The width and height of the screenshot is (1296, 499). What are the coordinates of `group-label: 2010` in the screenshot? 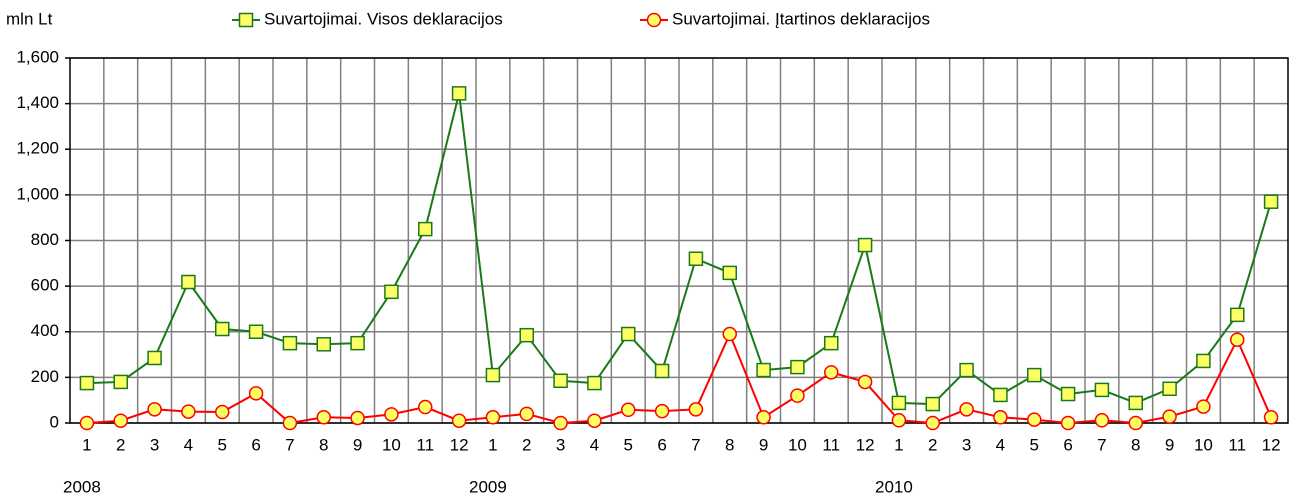 It's located at (894, 486).